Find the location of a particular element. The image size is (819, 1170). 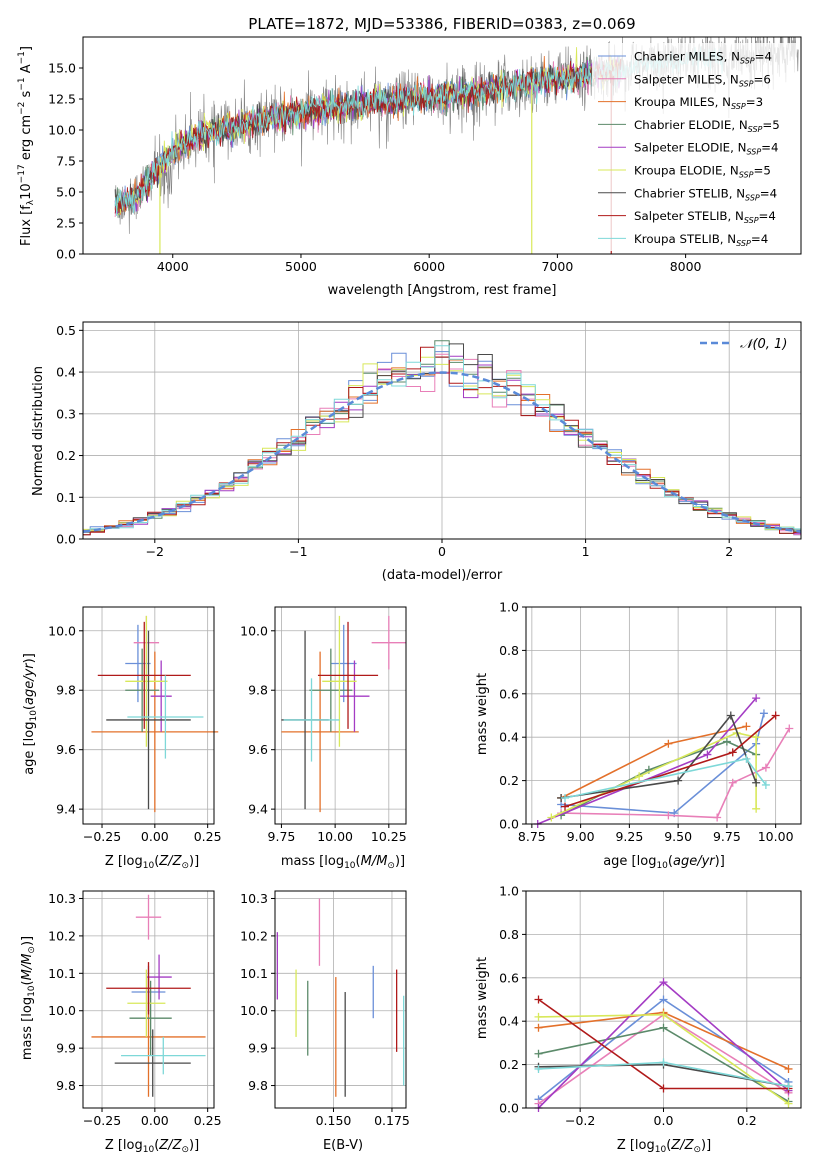

x-tick-label: 8.75 is located at coordinates (532, 836).